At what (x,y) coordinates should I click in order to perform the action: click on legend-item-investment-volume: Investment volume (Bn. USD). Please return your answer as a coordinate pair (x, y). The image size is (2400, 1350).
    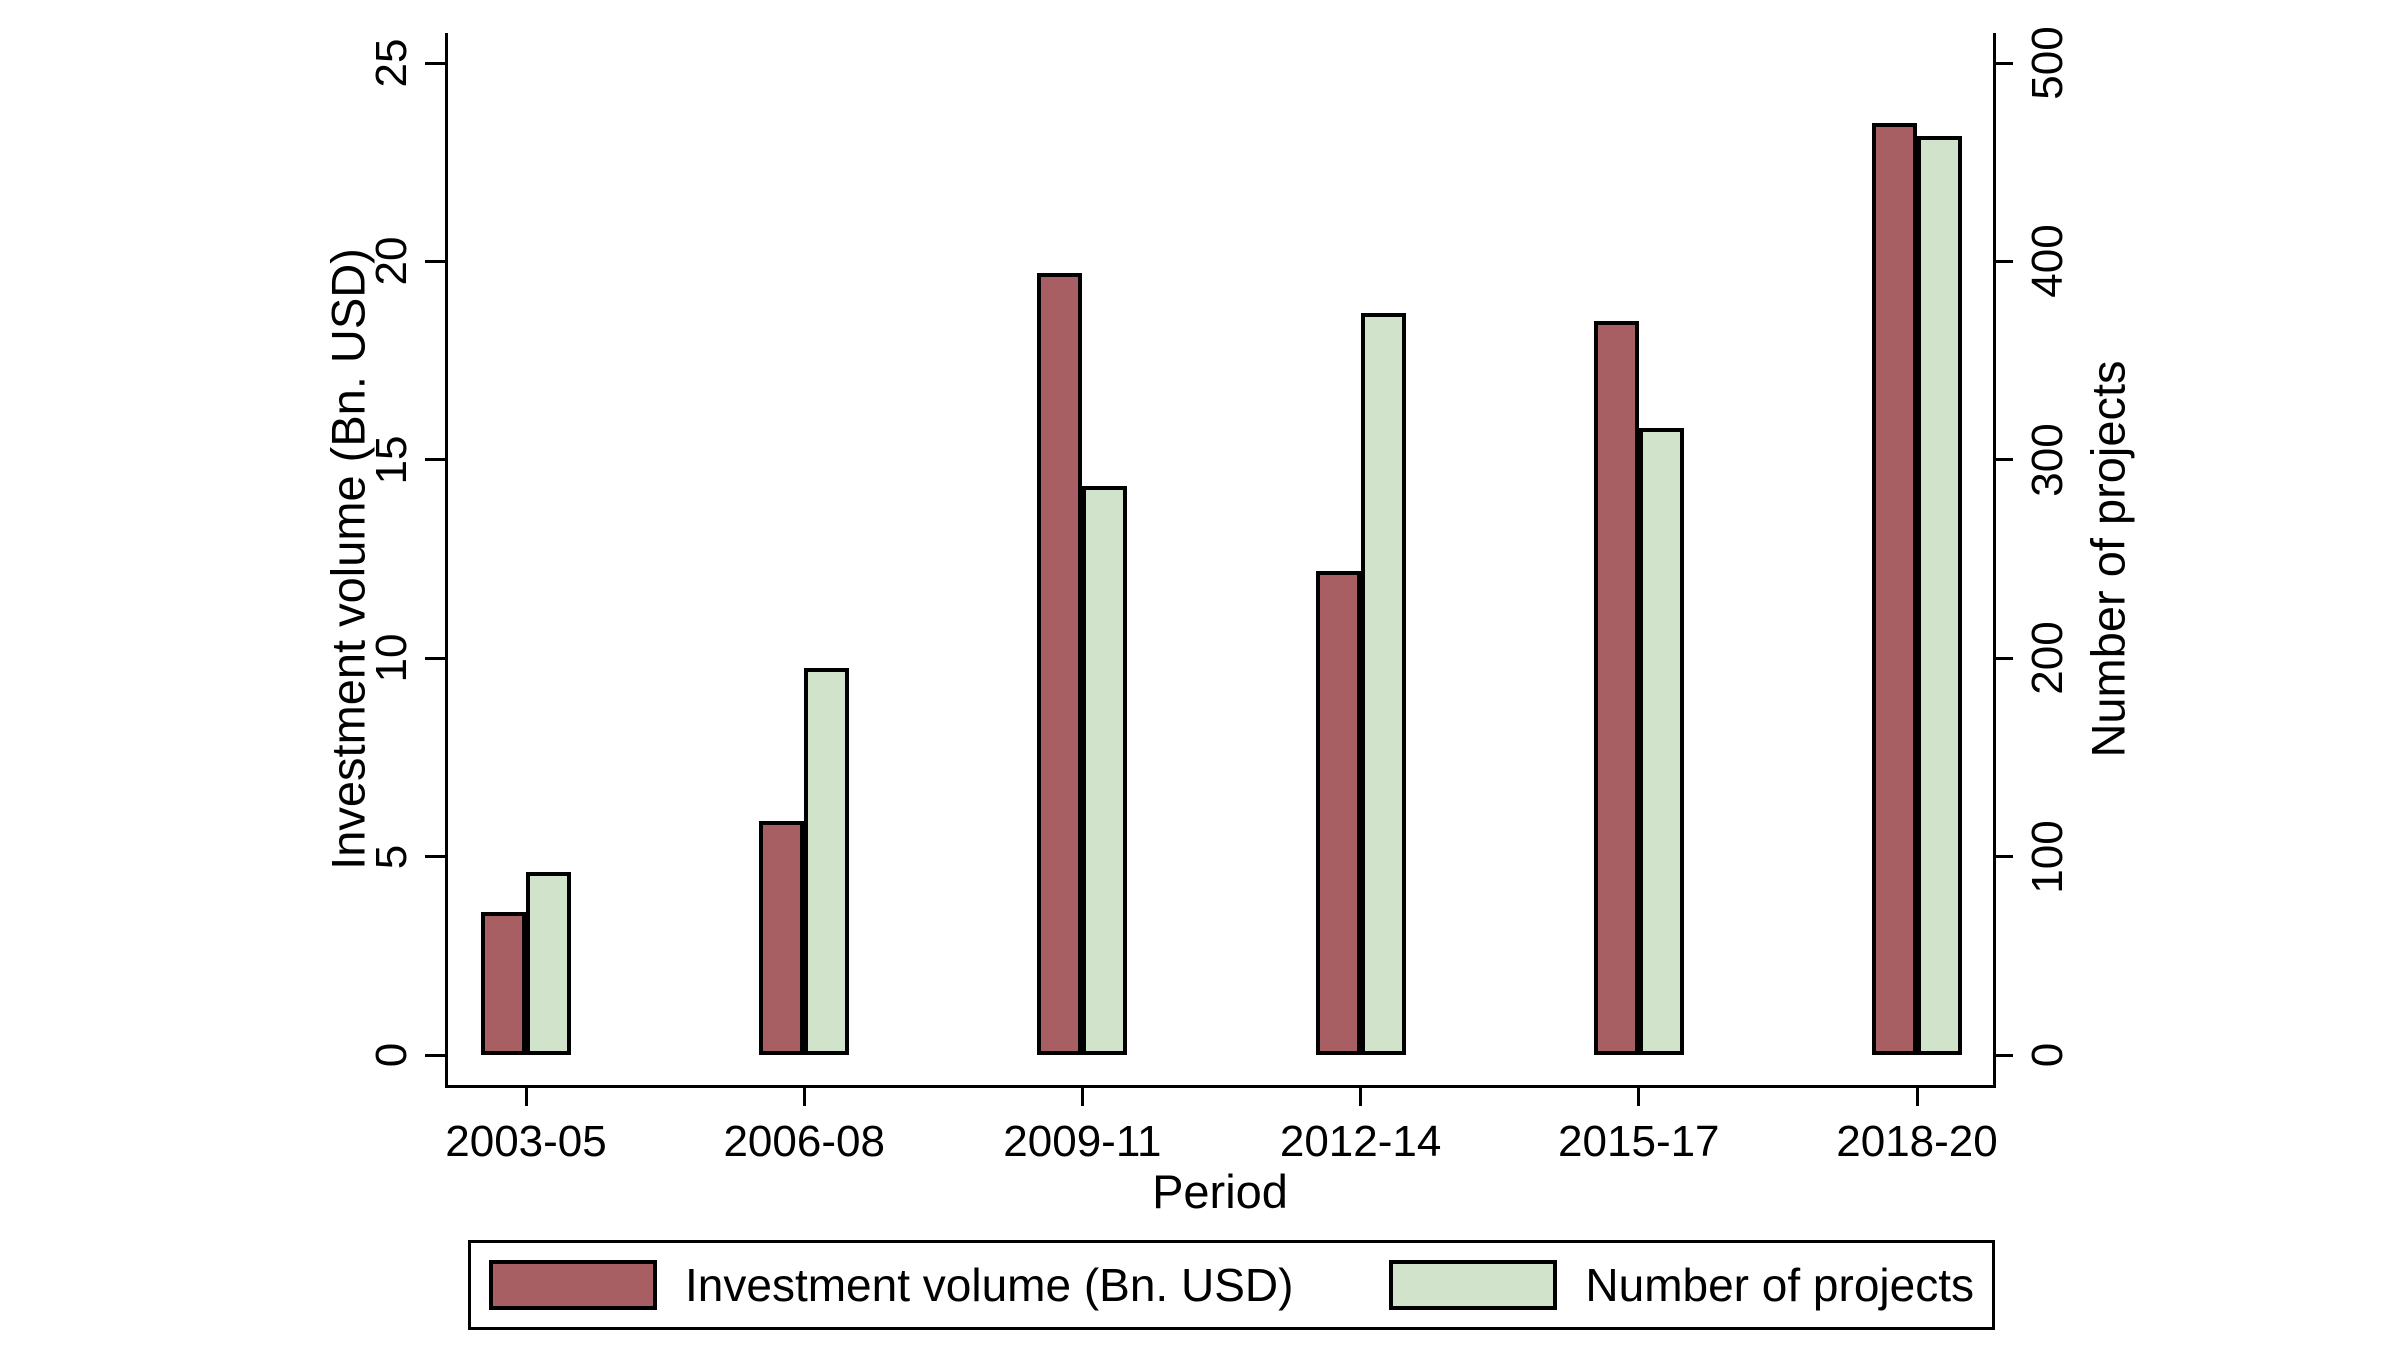
    Looking at the image, I should click on (891, 1285).